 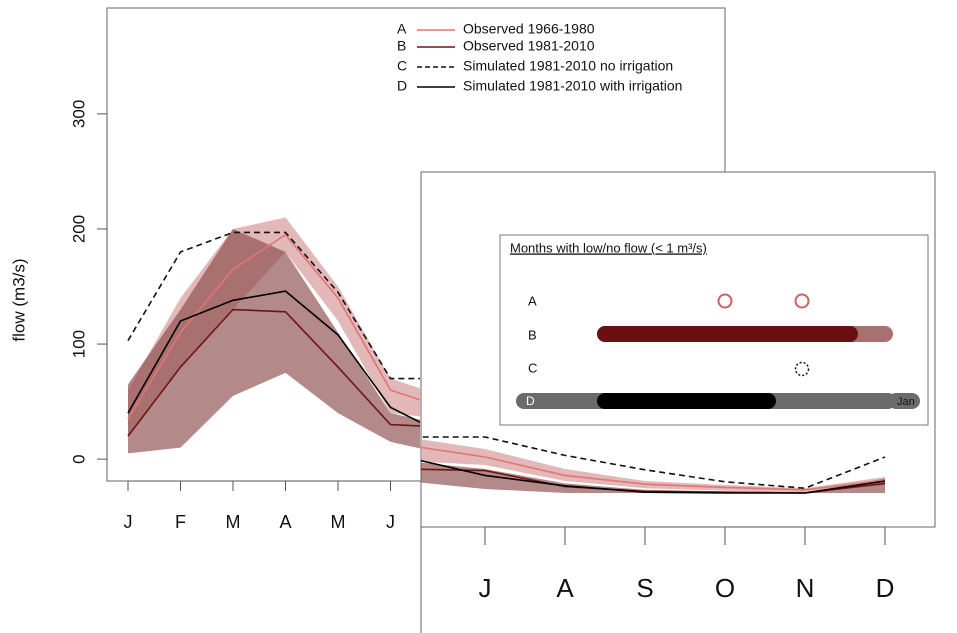 What do you see at coordinates (532, 334) in the screenshot?
I see `row-label: B` at bounding box center [532, 334].